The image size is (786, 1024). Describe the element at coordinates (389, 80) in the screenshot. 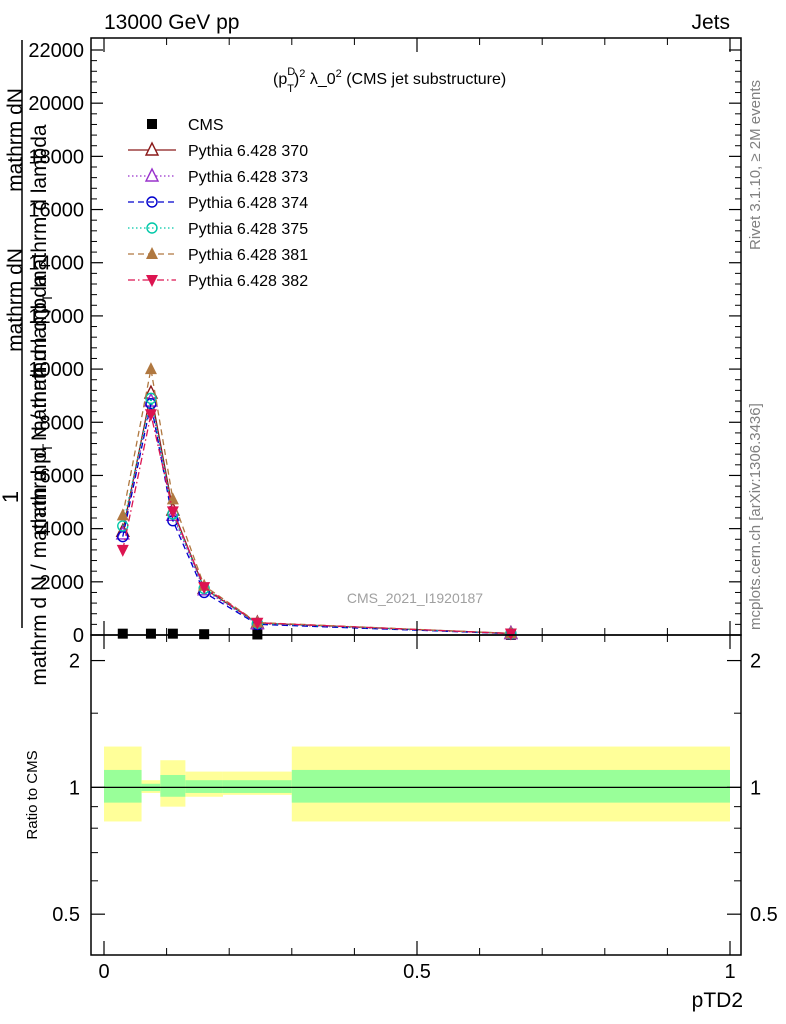

I see `plot-title: (pD T)2 λ_02 (CMS jet substructure)` at that location.